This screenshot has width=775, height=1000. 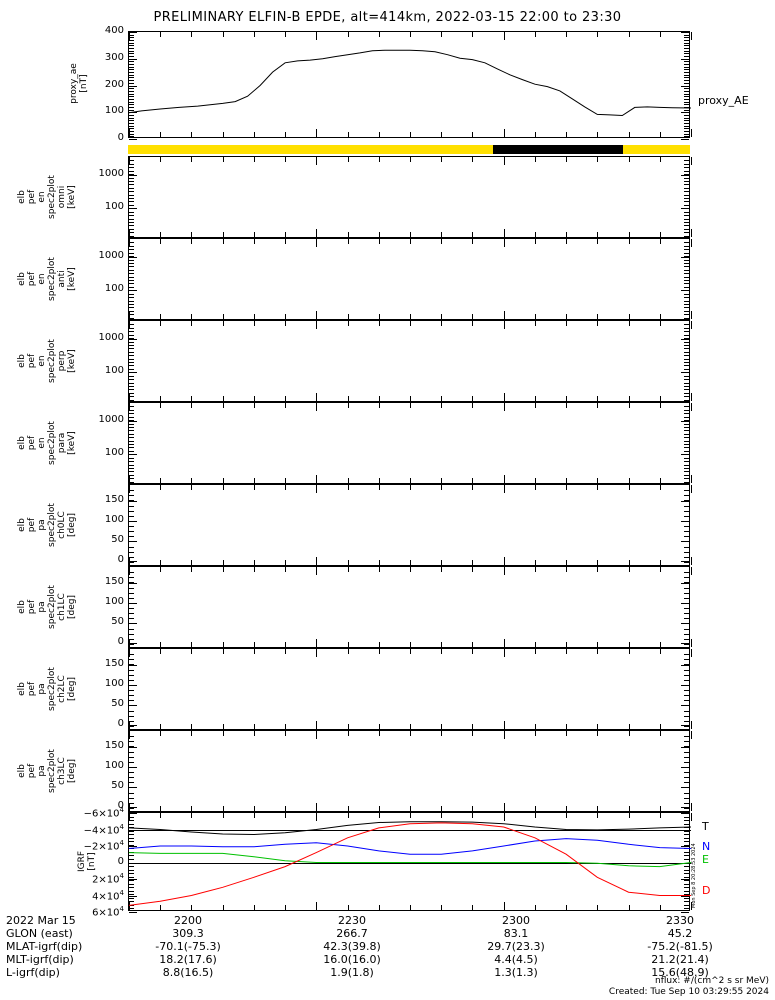 I want to click on proxy-ytick-400: 400, so click(x=114, y=30).